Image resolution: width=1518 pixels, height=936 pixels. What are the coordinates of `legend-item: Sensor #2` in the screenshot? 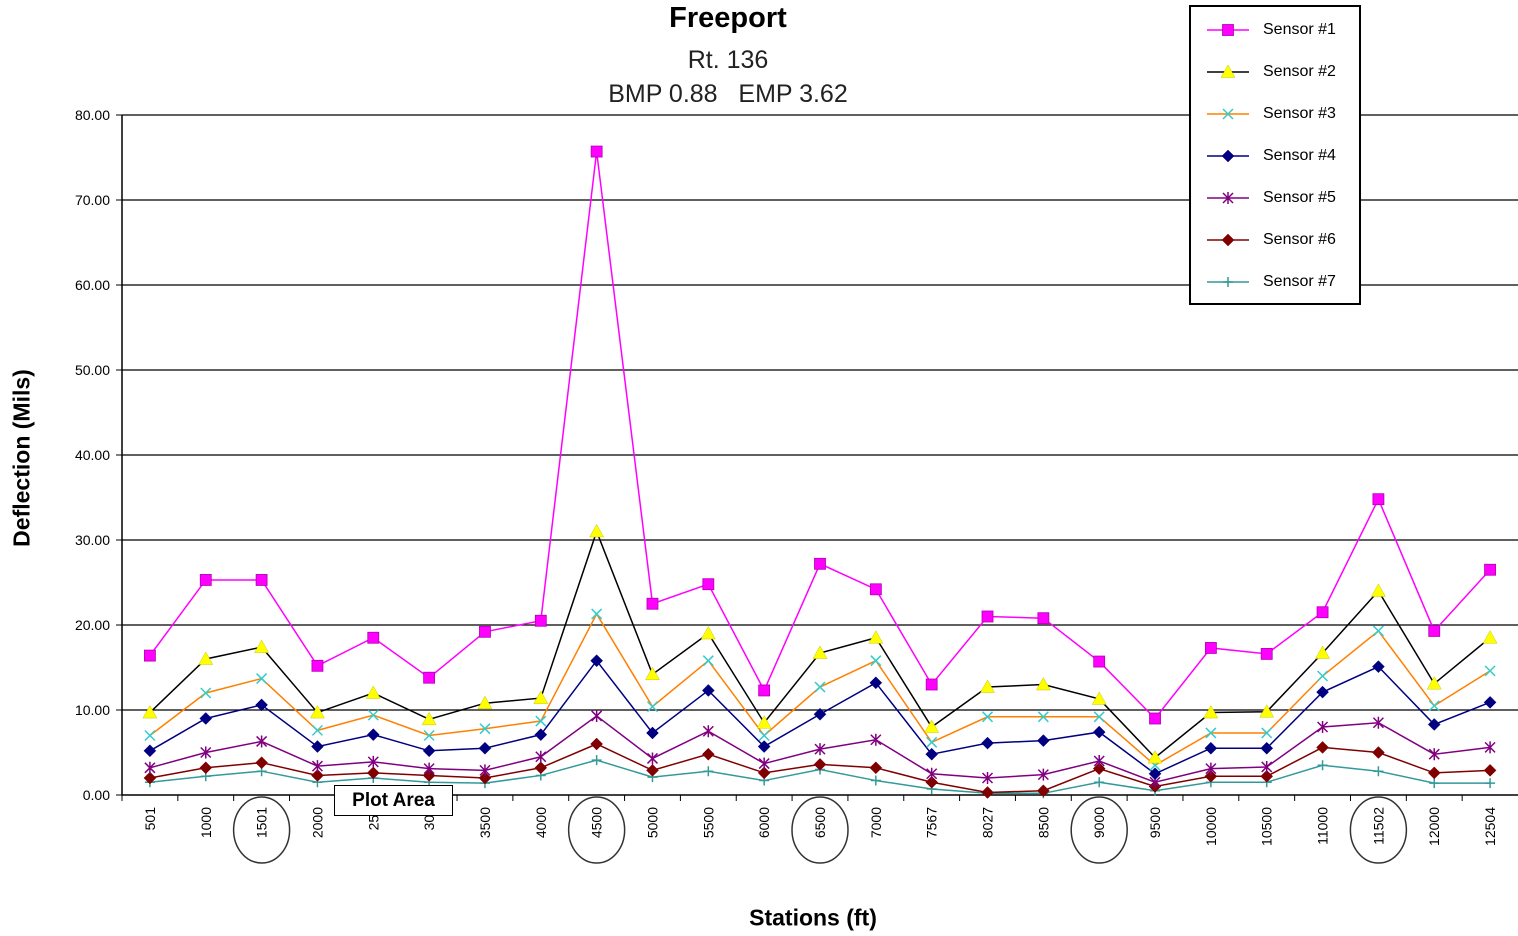 It's located at (1276, 72).